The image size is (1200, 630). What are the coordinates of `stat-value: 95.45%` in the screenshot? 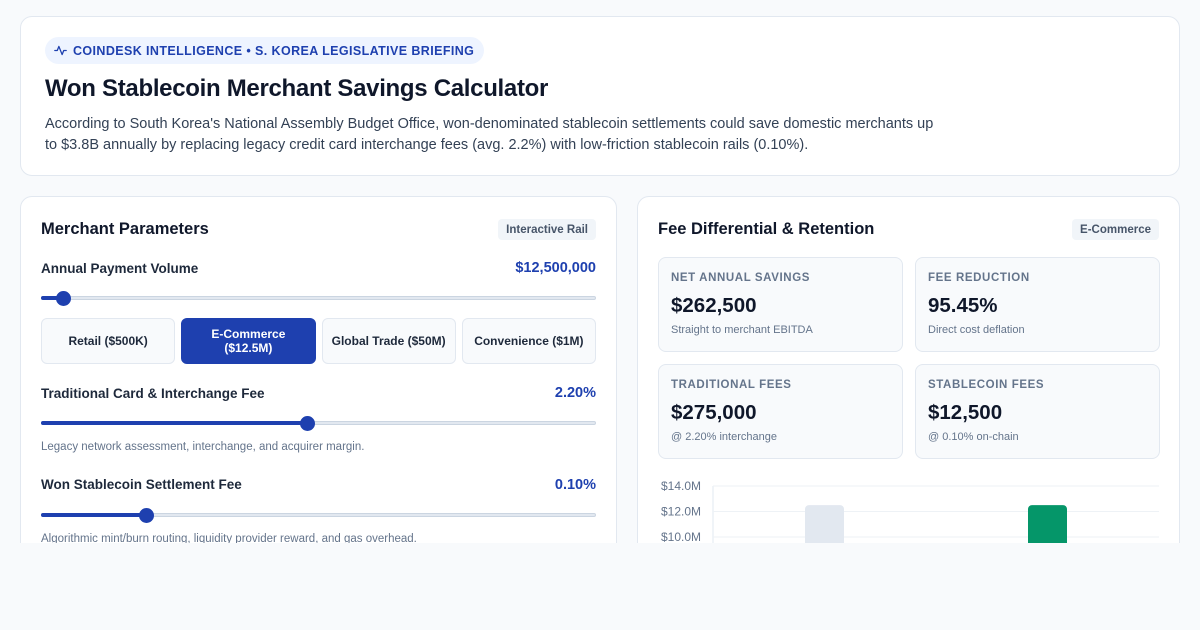 It's located at (963, 305).